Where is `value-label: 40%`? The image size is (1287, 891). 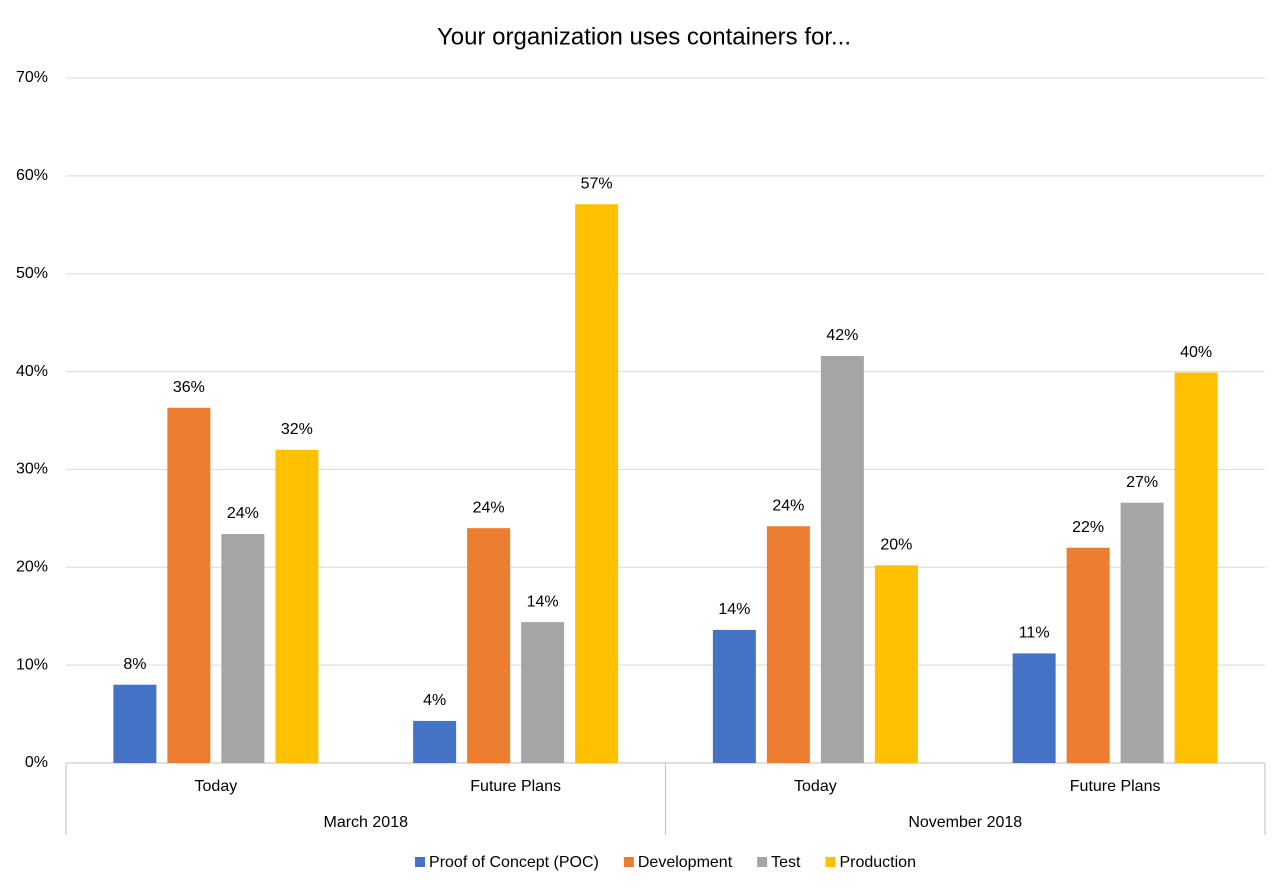
value-label: 40% is located at coordinates (1196, 352).